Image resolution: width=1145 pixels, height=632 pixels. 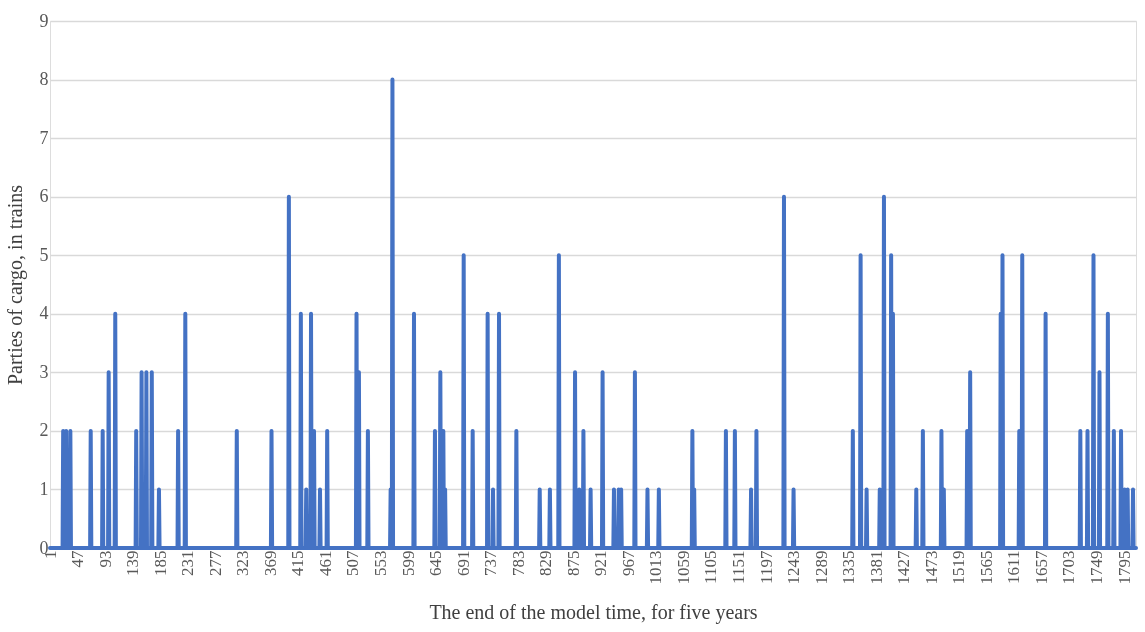 What do you see at coordinates (491, 563) in the screenshot?
I see `x-tick-label: 737` at bounding box center [491, 563].